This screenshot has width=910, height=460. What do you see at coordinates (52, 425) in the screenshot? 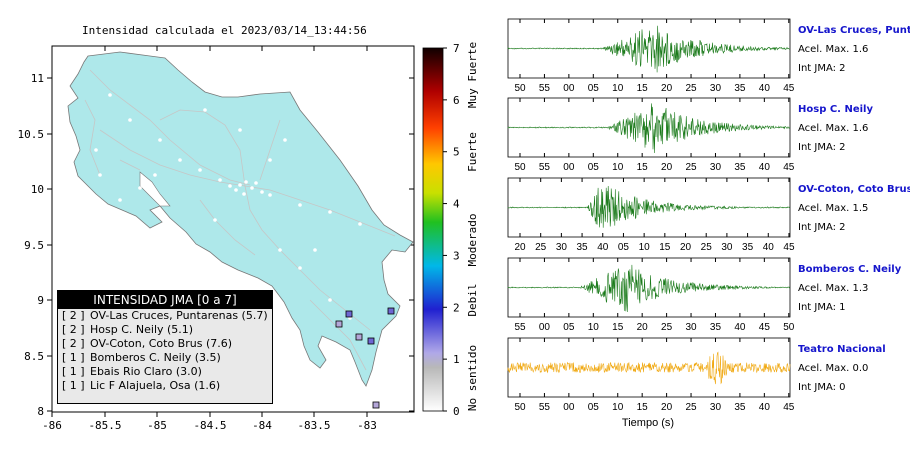
I see `lon-tick-label: -86` at bounding box center [52, 425].